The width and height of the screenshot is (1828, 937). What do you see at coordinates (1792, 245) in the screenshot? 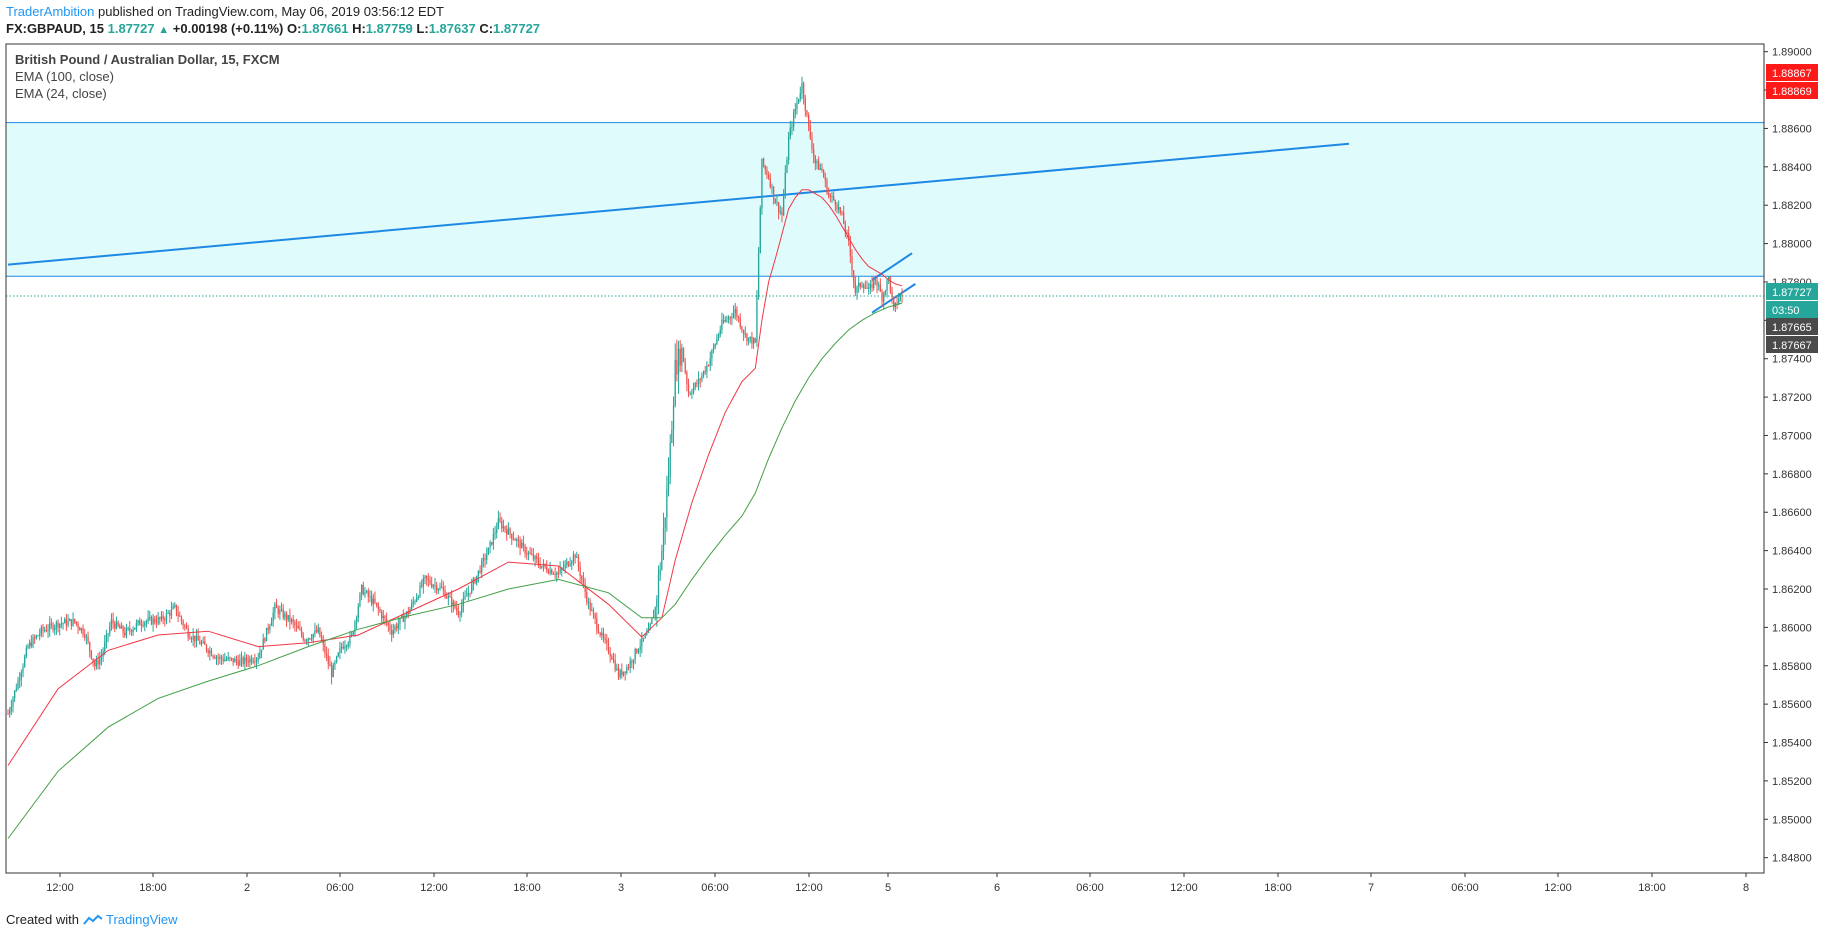
I see `y-tick-label: 1.88000` at bounding box center [1792, 245].